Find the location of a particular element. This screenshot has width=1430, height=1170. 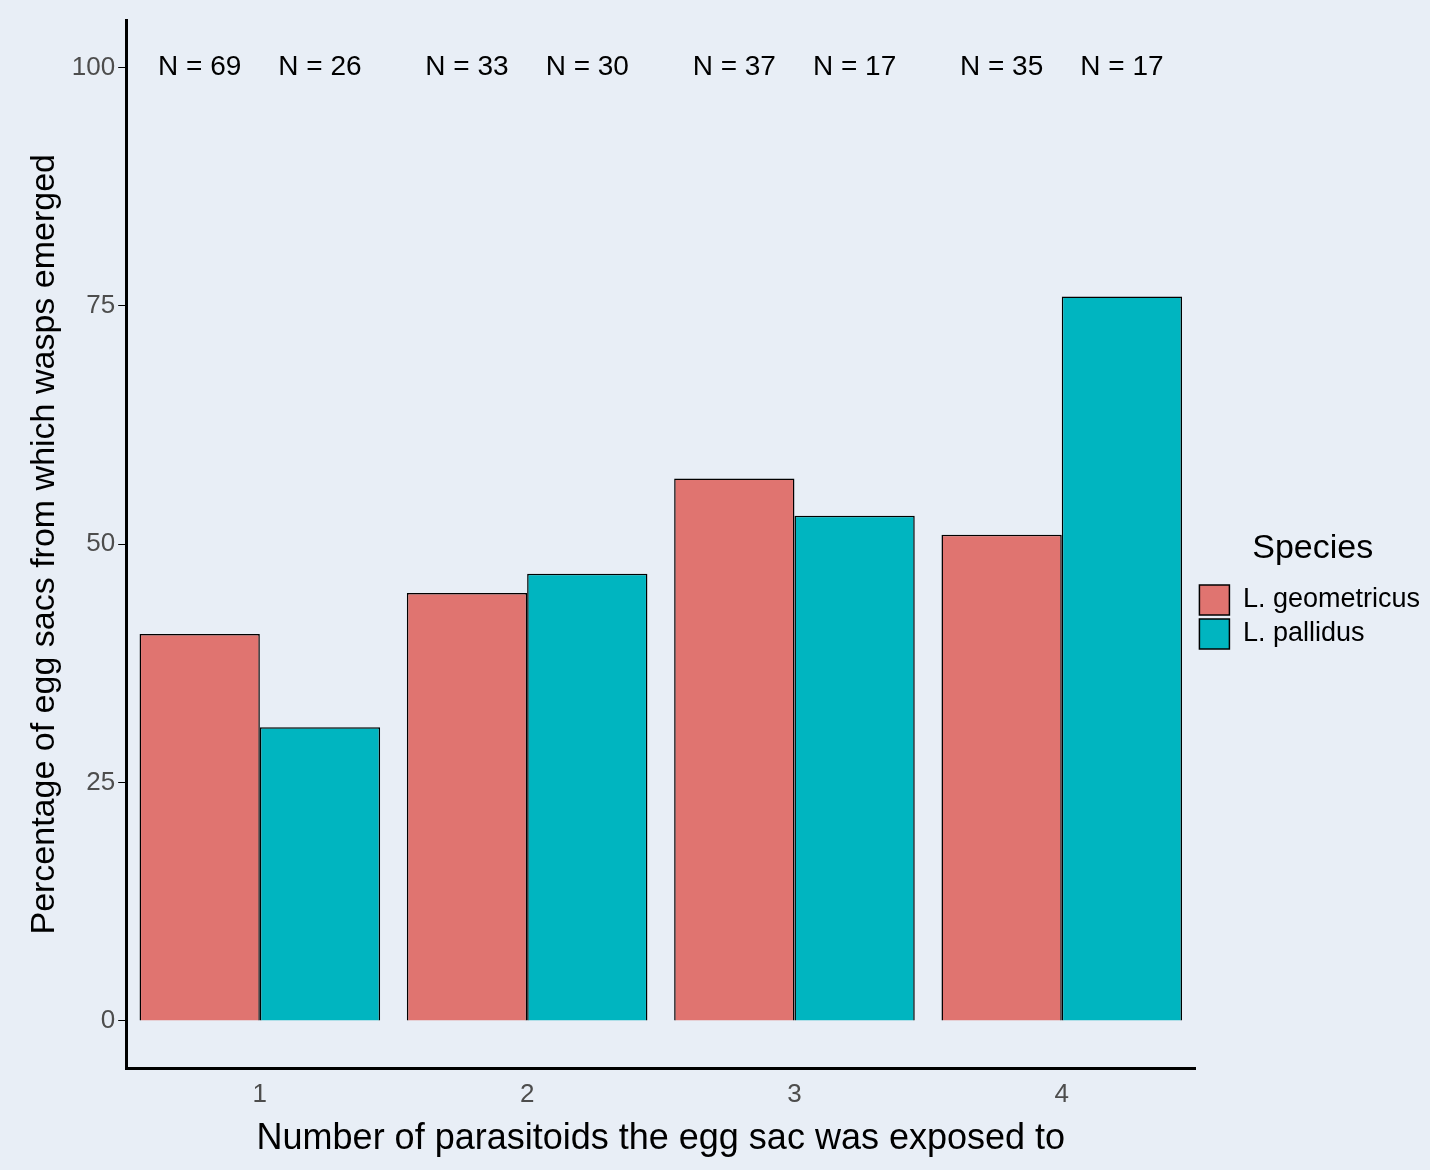

annotation: N = 30 is located at coordinates (587, 66).